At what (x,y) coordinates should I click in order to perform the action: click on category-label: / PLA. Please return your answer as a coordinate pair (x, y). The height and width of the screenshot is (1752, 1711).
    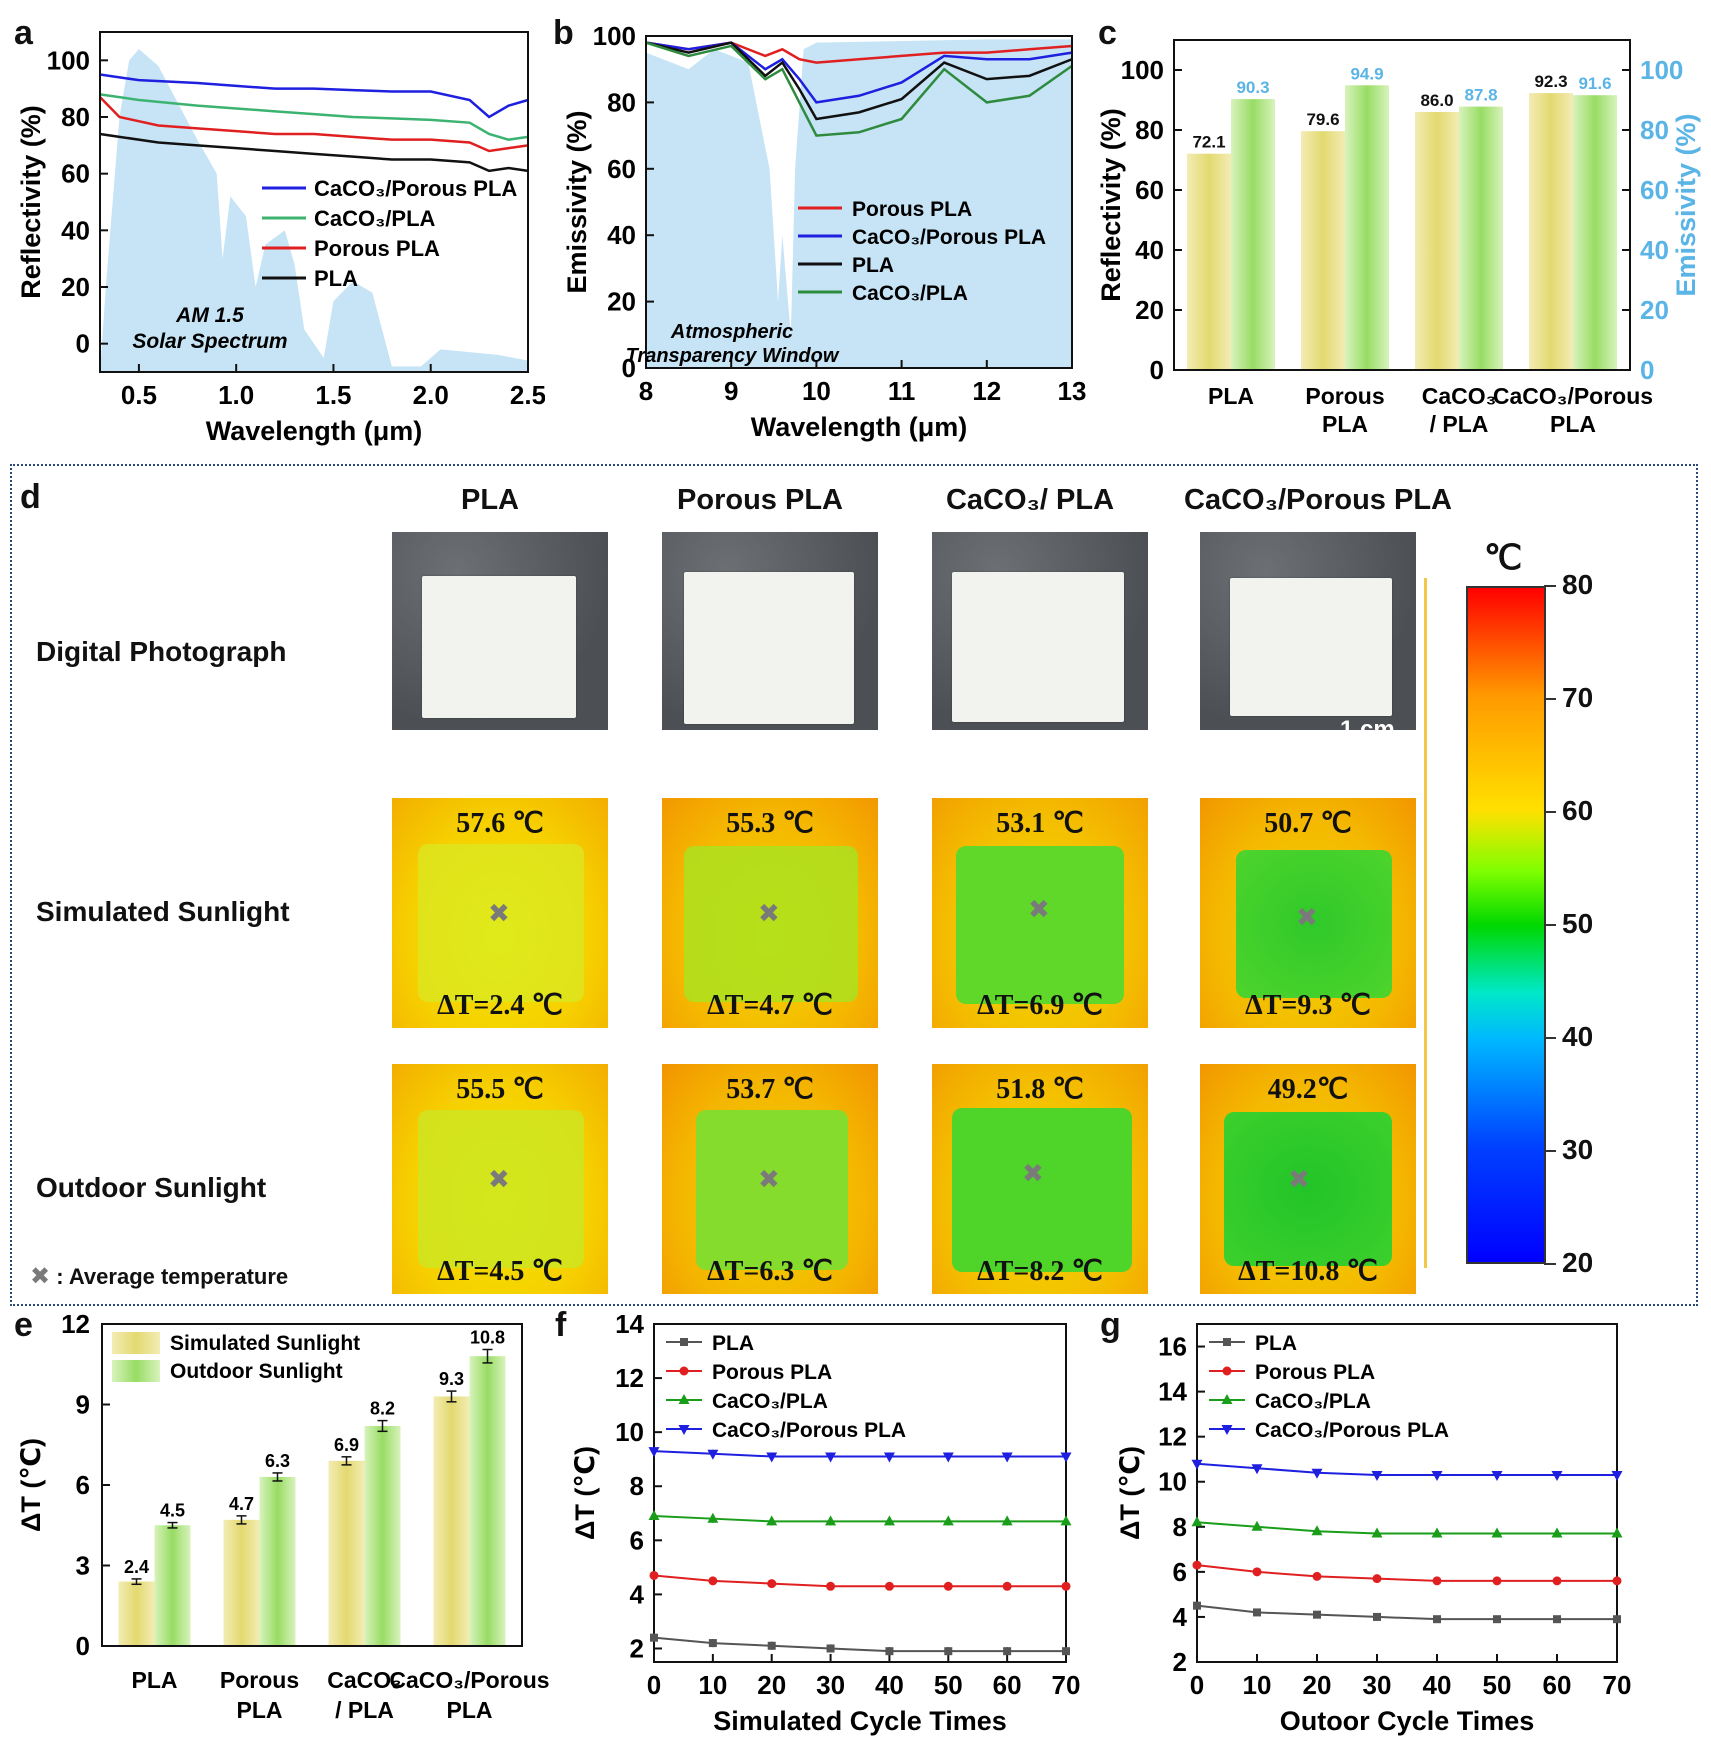
    Looking at the image, I should click on (364, 1710).